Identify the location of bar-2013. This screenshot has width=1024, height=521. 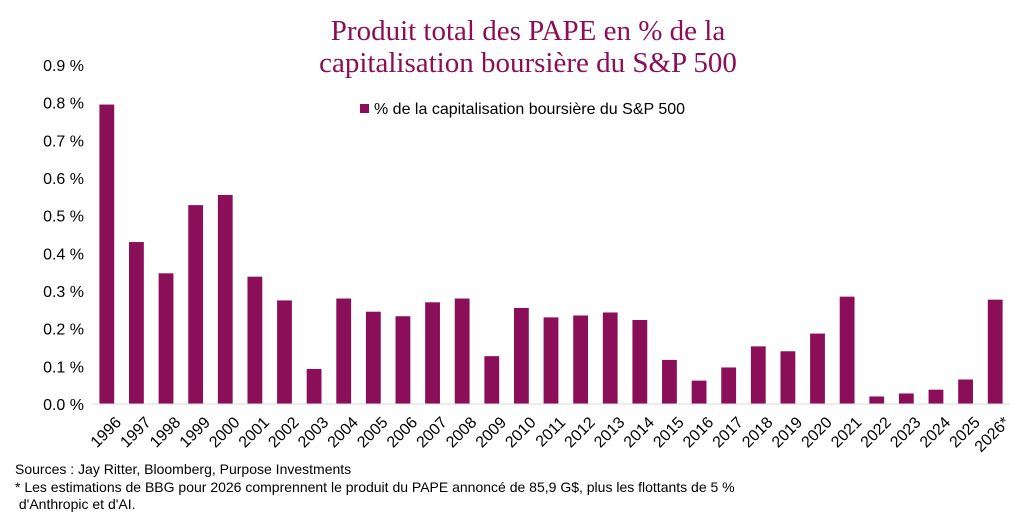
(610, 358).